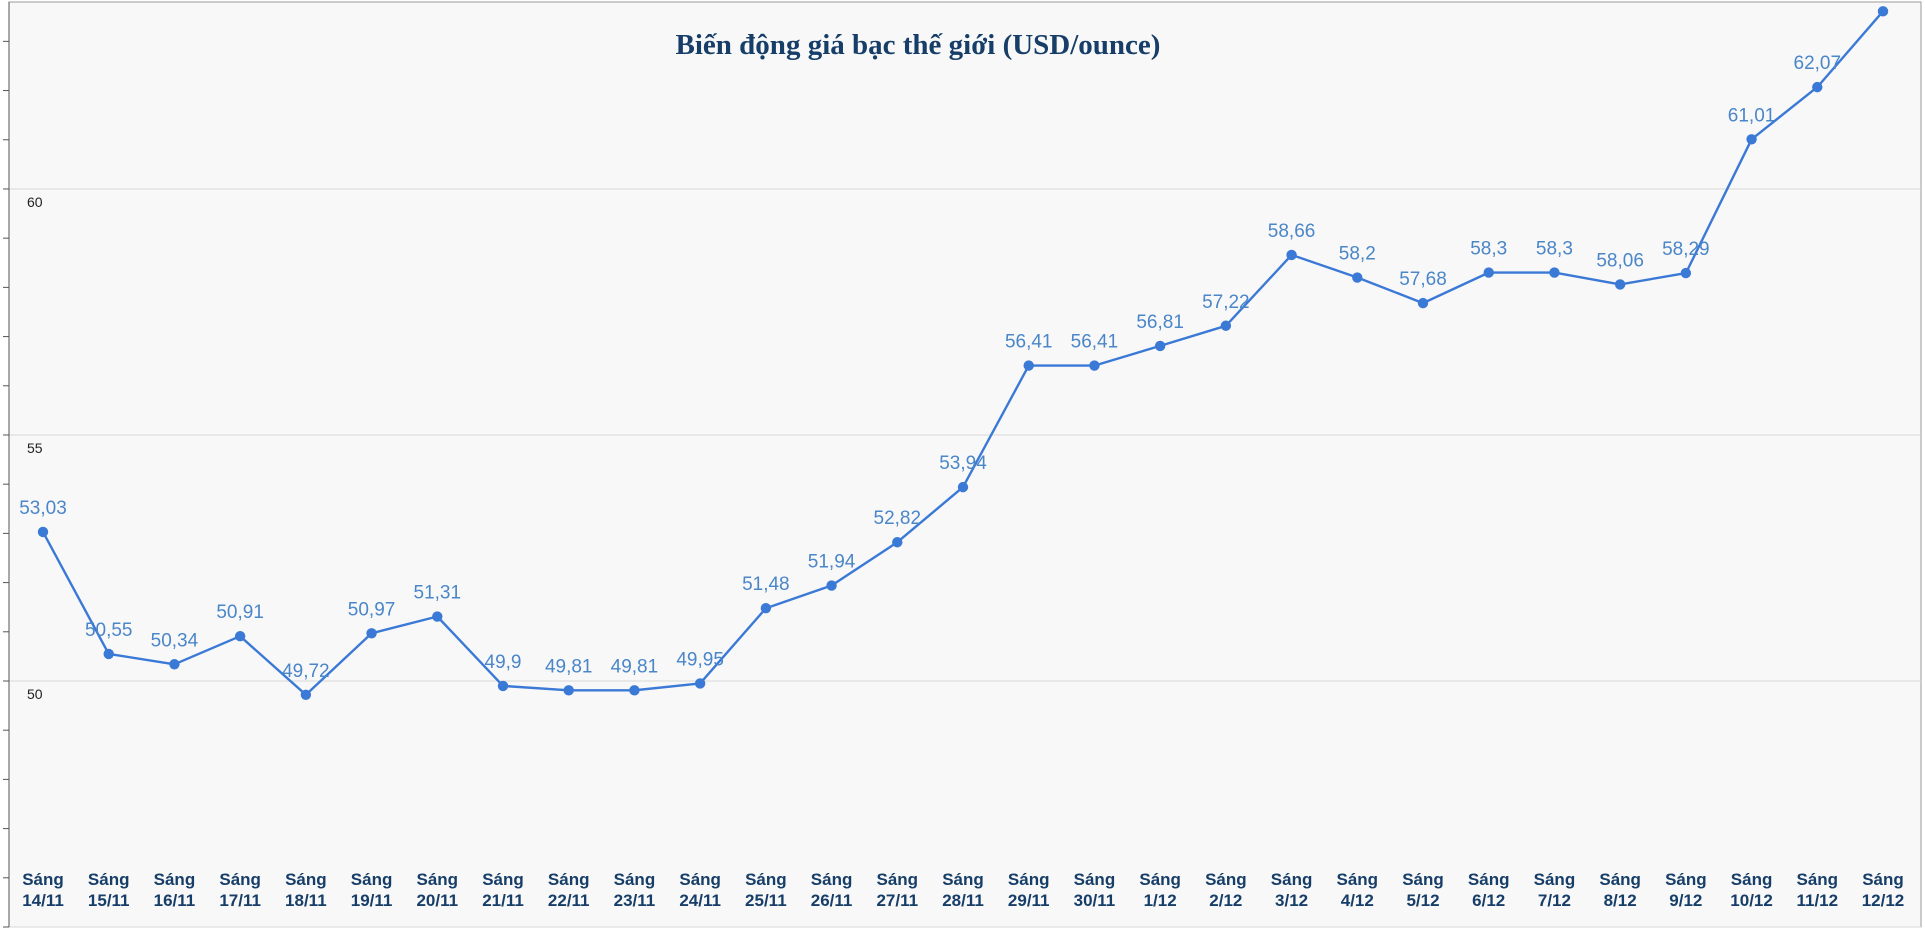  Describe the element at coordinates (1292, 890) in the screenshot. I see `x-tick-label: Sáng 3/12` at that location.